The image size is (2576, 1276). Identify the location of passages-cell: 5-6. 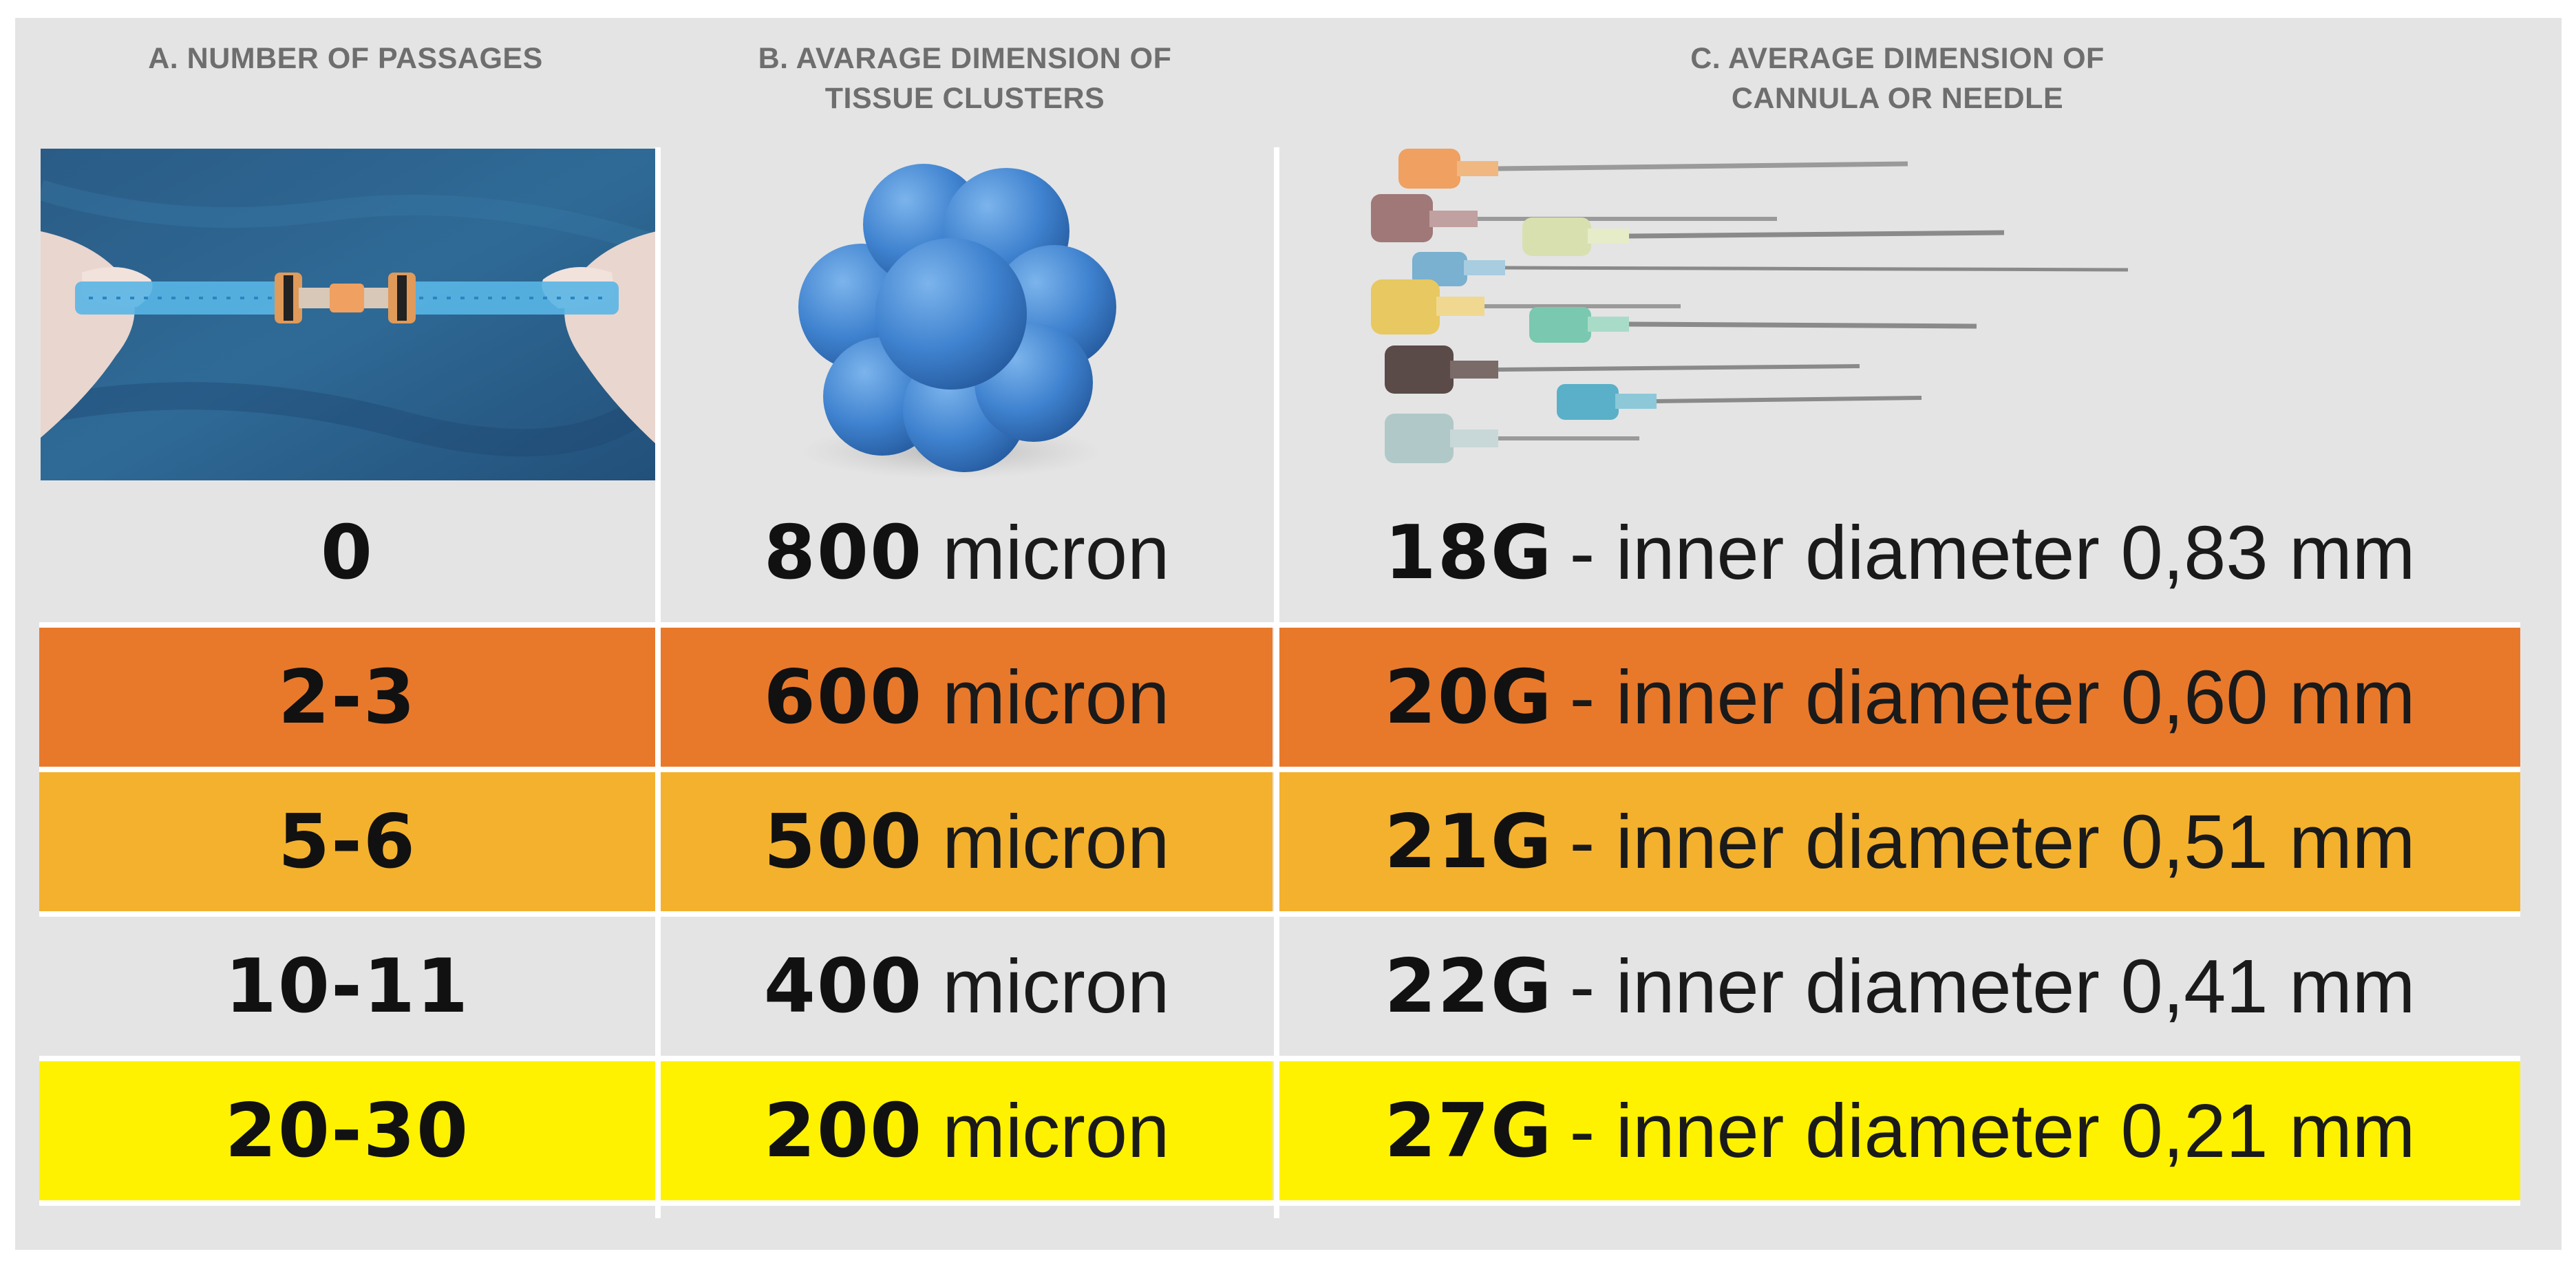
(347, 841).